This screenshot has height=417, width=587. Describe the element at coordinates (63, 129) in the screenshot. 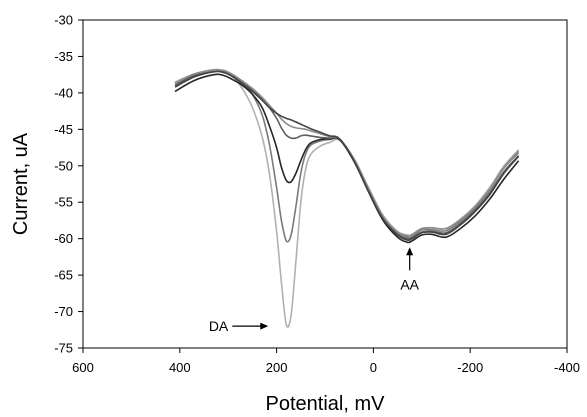

I see `y-tick-label: -45` at that location.